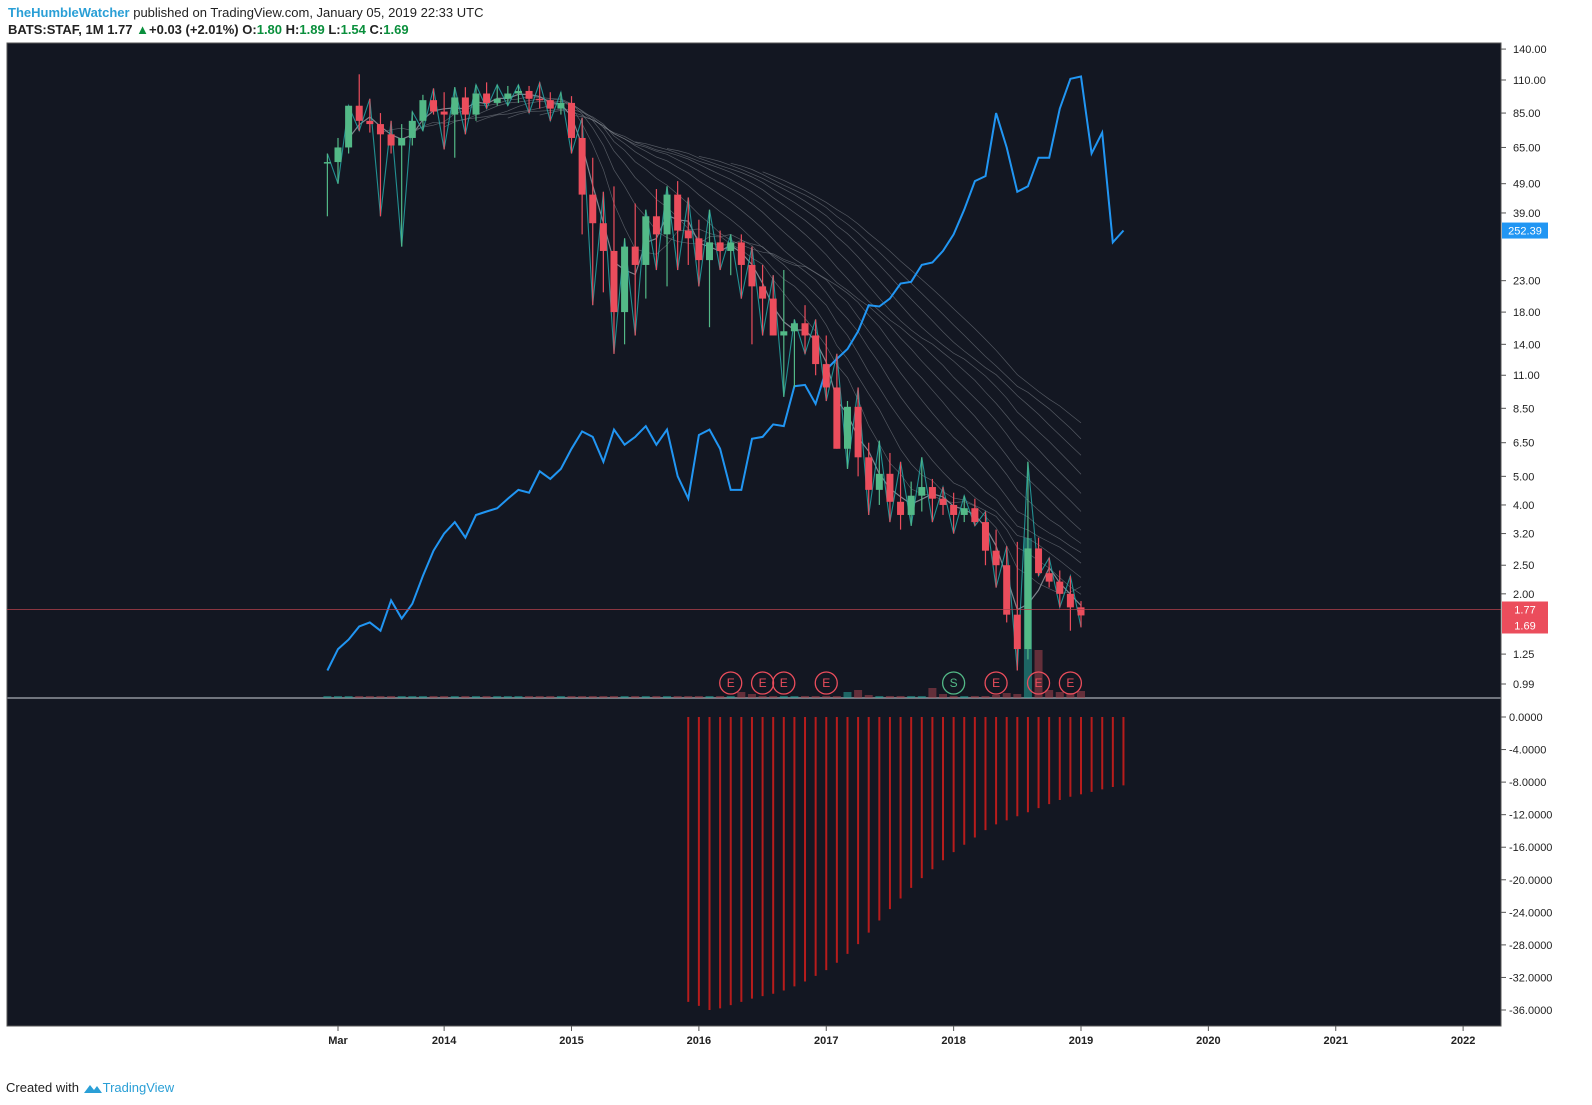 The image size is (1592, 1105). I want to click on last-value: 1.77, so click(120, 29).